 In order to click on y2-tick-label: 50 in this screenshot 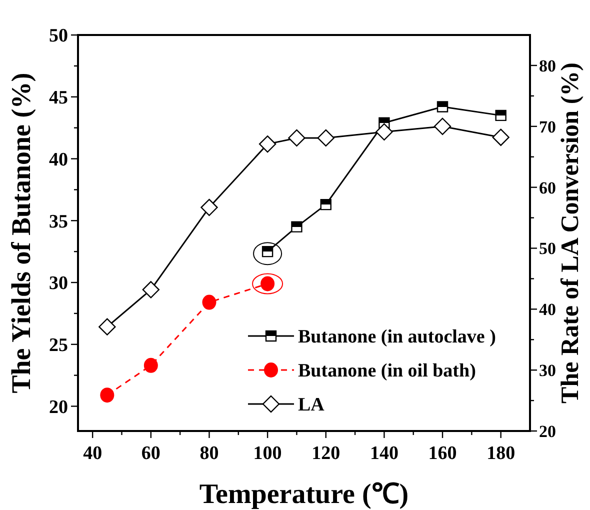, I will do `click(547, 248)`.